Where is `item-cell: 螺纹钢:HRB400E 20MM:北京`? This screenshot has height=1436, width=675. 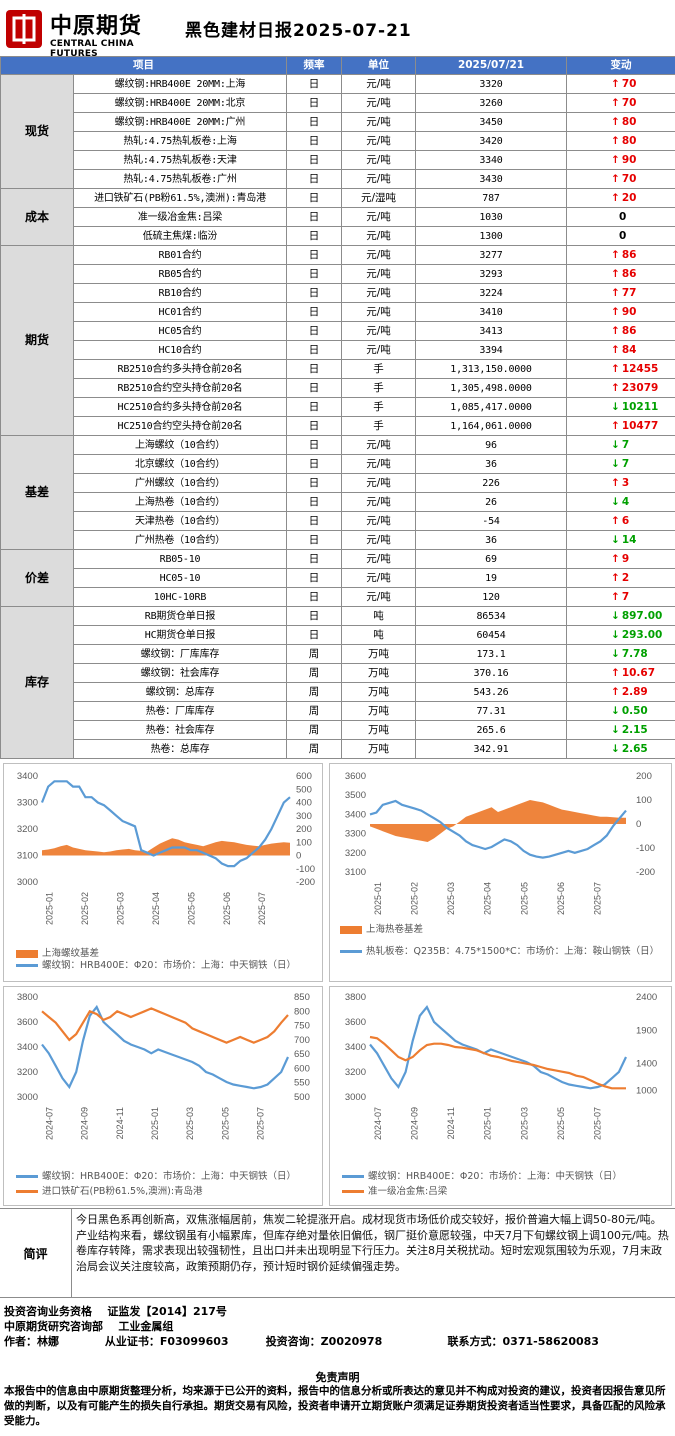
item-cell: 螺纹钢:HRB400E 20MM:北京 is located at coordinates (180, 103).